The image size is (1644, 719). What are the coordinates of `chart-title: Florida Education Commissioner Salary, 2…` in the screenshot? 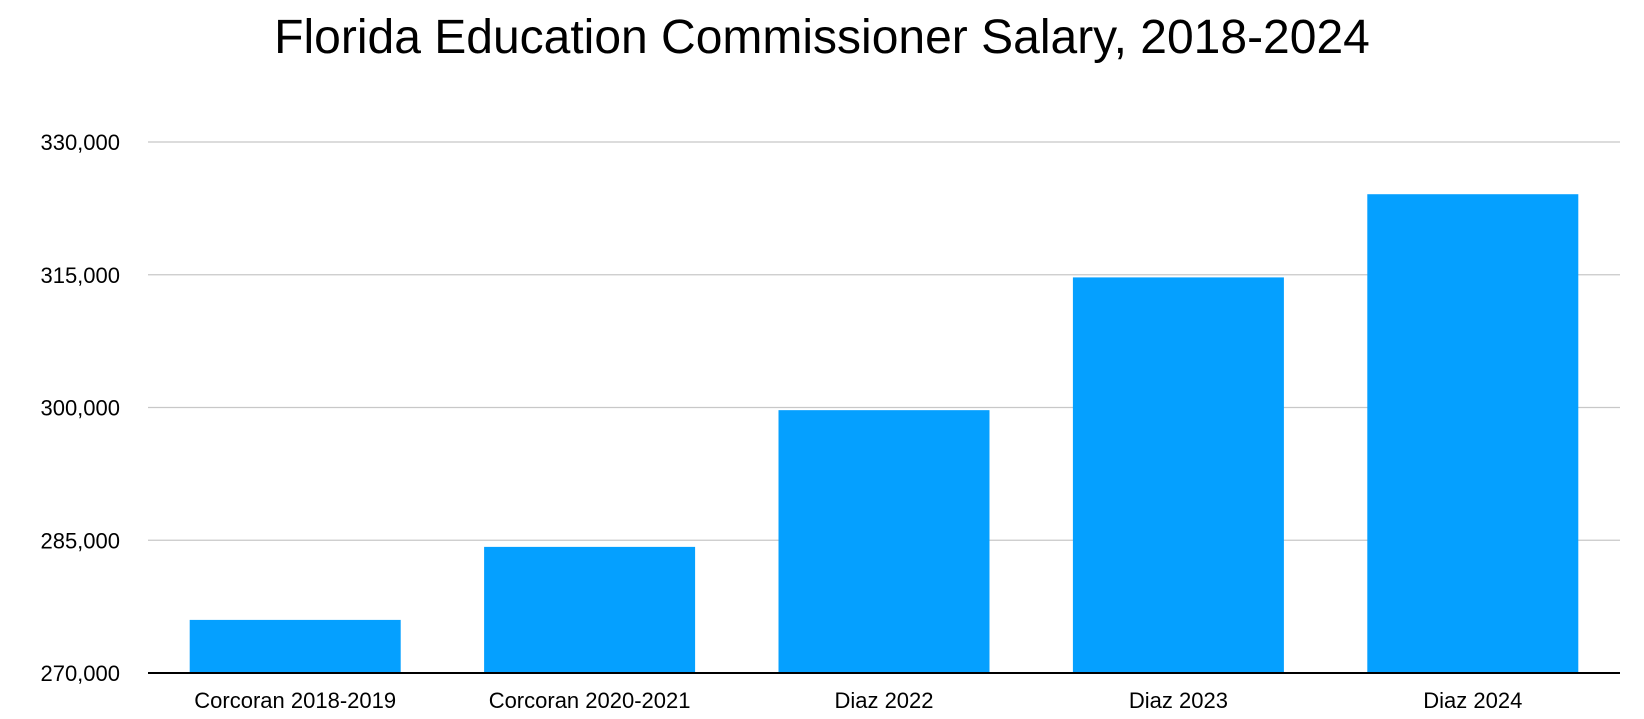 It's located at (822, 37).